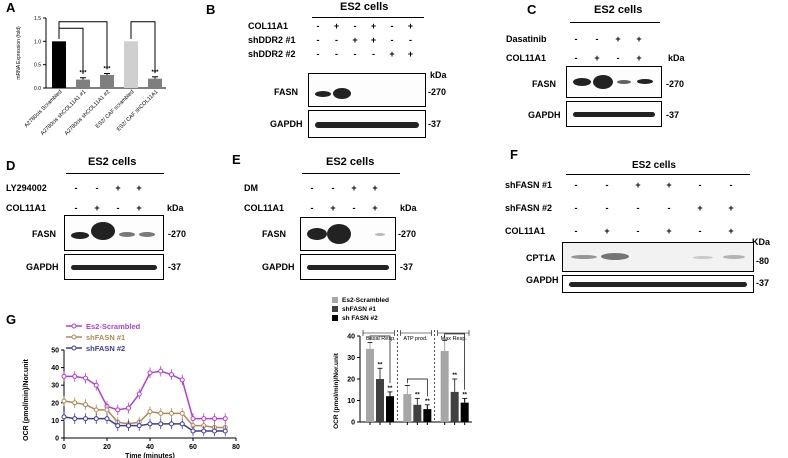 The image size is (788, 458). Describe the element at coordinates (274, 234) in the screenshot. I see `panel-e-fasn-label: FASN` at that location.